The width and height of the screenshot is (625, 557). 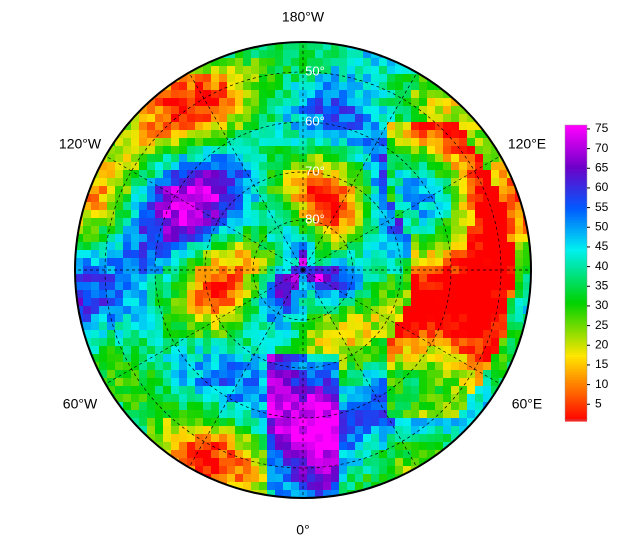 What do you see at coordinates (602, 167) in the screenshot?
I see `colorbar-tick-label: 65` at bounding box center [602, 167].